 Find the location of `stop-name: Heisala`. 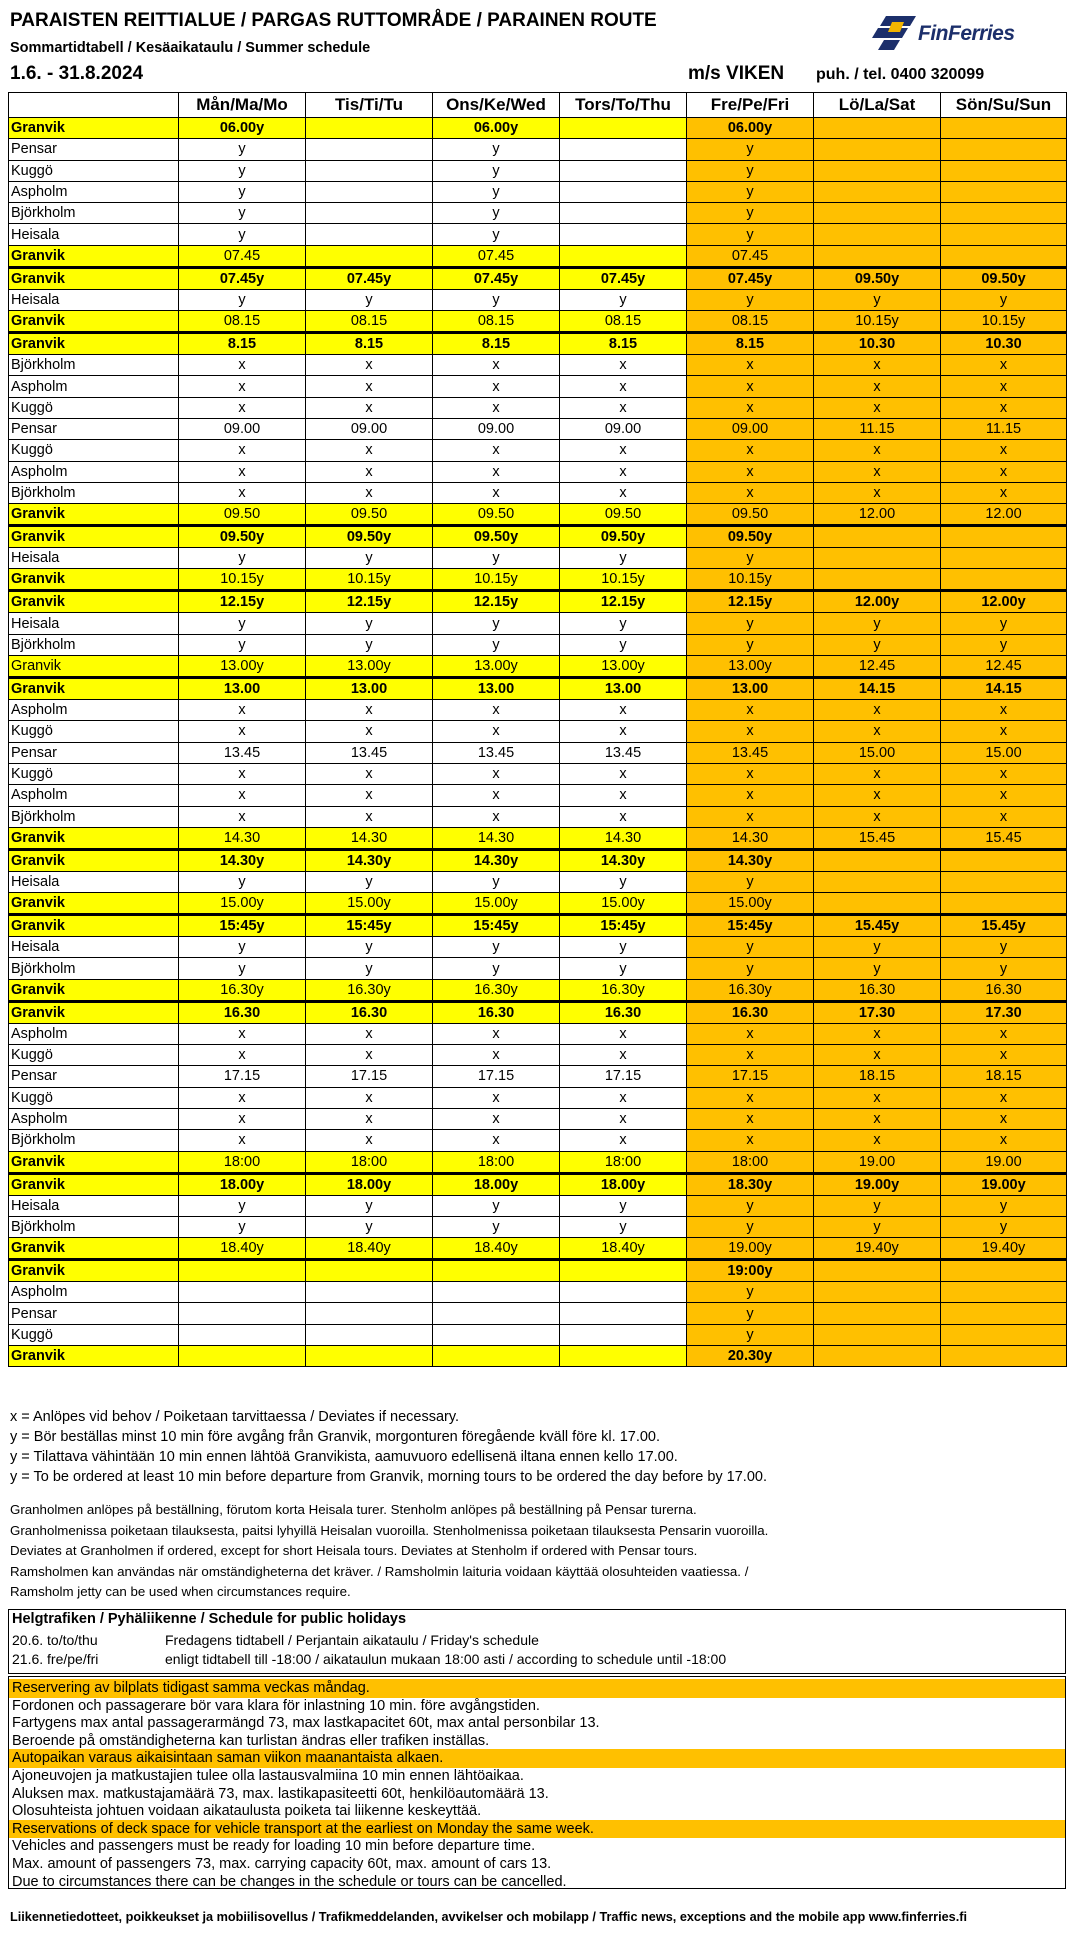

stop-name: Heisala is located at coordinates (93, 558).